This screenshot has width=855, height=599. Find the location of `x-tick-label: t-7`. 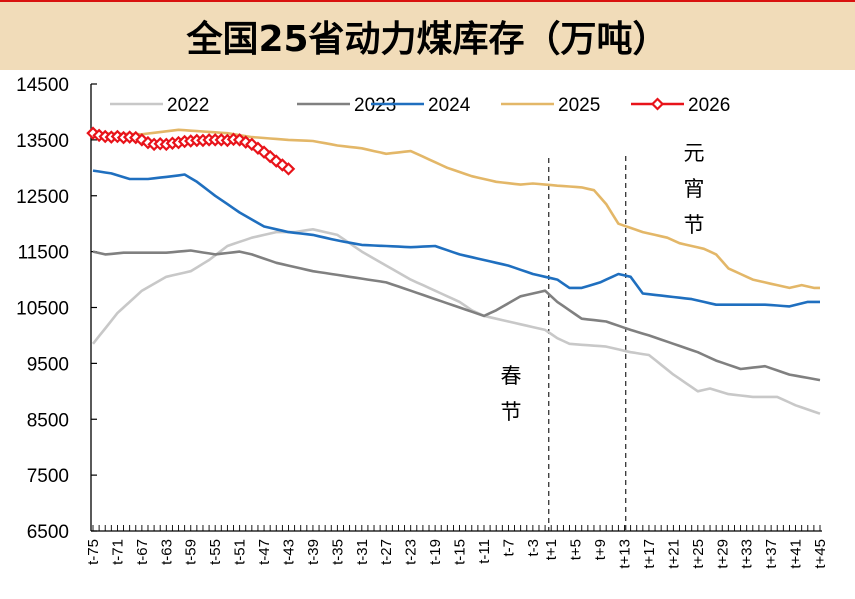

x-tick-label: t-7 is located at coordinates (508, 548).